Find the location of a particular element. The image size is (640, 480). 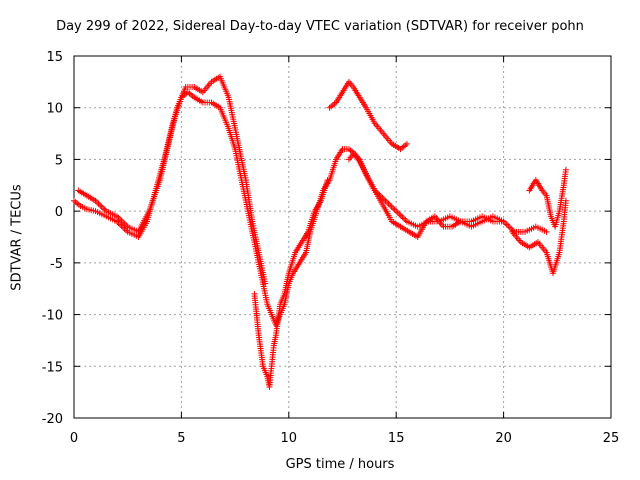

y-axis-label: SDTVAR / TECUs is located at coordinates (17, 237).